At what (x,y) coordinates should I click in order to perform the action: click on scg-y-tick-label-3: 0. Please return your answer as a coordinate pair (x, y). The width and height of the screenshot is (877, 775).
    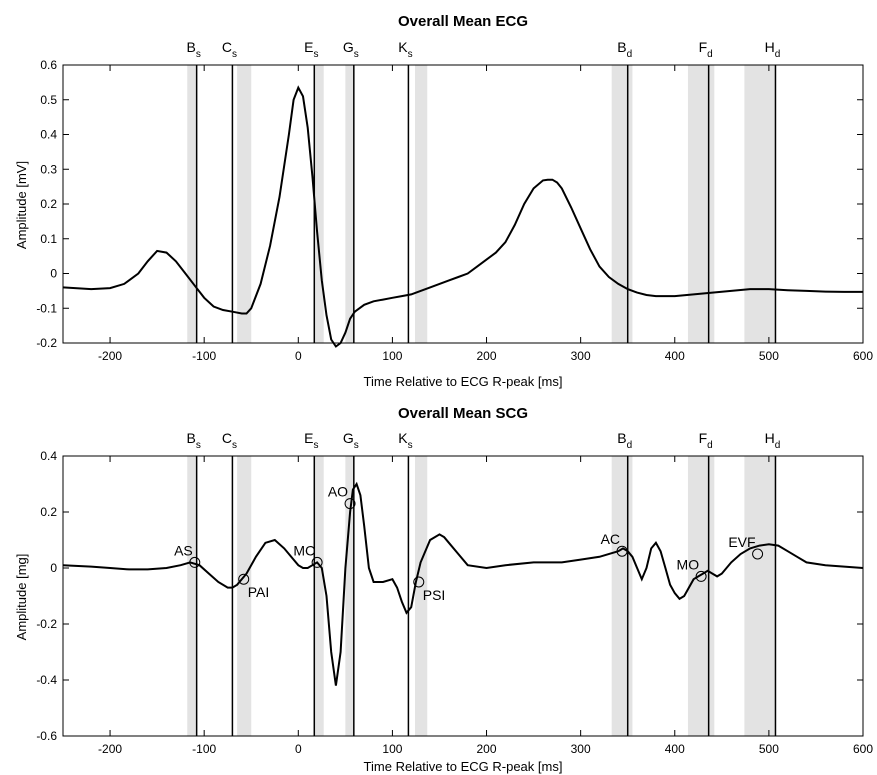
    Looking at the image, I should click on (53, 568).